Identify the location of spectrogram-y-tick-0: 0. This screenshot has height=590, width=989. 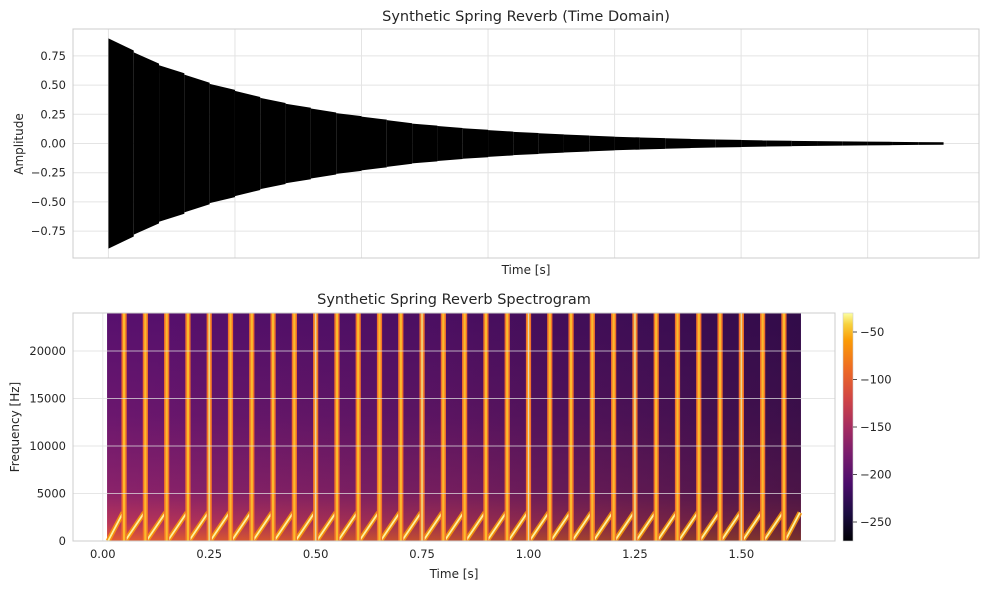
(62, 541).